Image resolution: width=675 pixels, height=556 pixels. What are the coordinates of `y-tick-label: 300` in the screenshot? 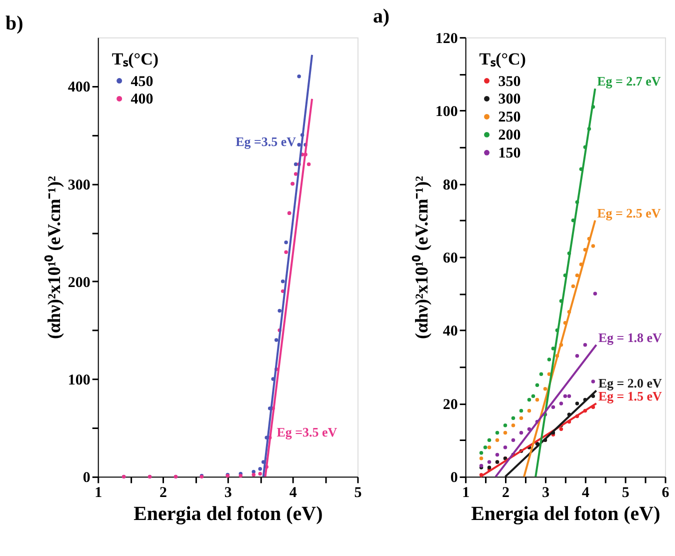 It's located at (79, 185).